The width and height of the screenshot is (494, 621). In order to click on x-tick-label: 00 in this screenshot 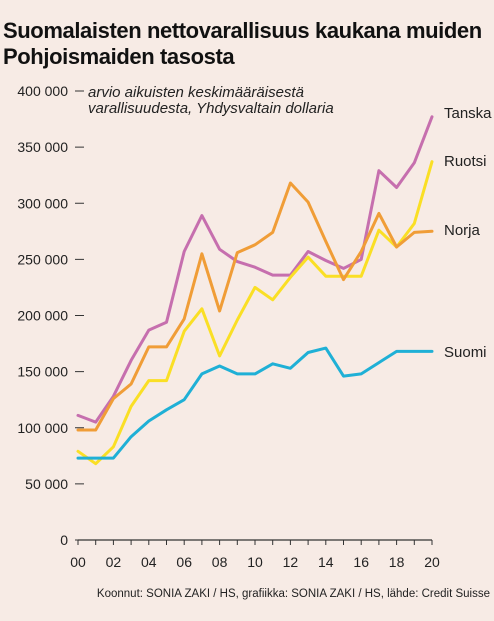, I will do `click(78, 562)`.